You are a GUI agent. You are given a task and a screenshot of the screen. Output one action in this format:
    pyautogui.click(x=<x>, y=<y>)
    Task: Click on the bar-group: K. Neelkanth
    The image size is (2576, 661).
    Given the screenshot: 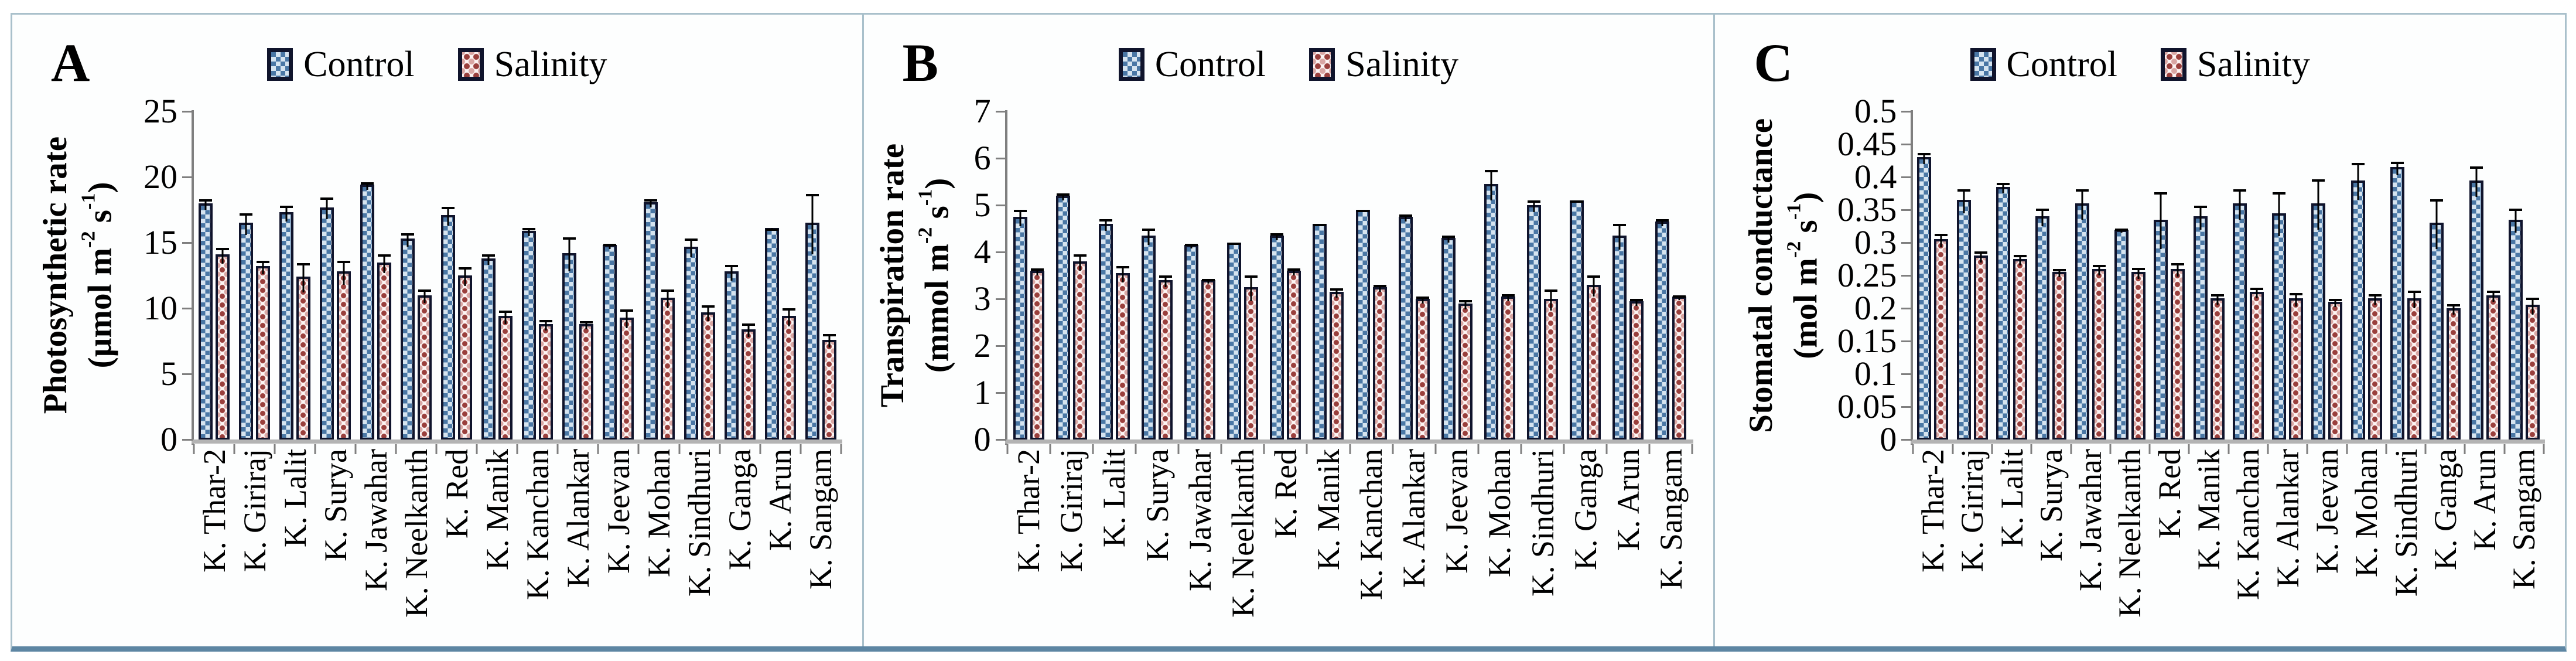 What is the action you would take?
    pyautogui.click(x=1242, y=364)
    